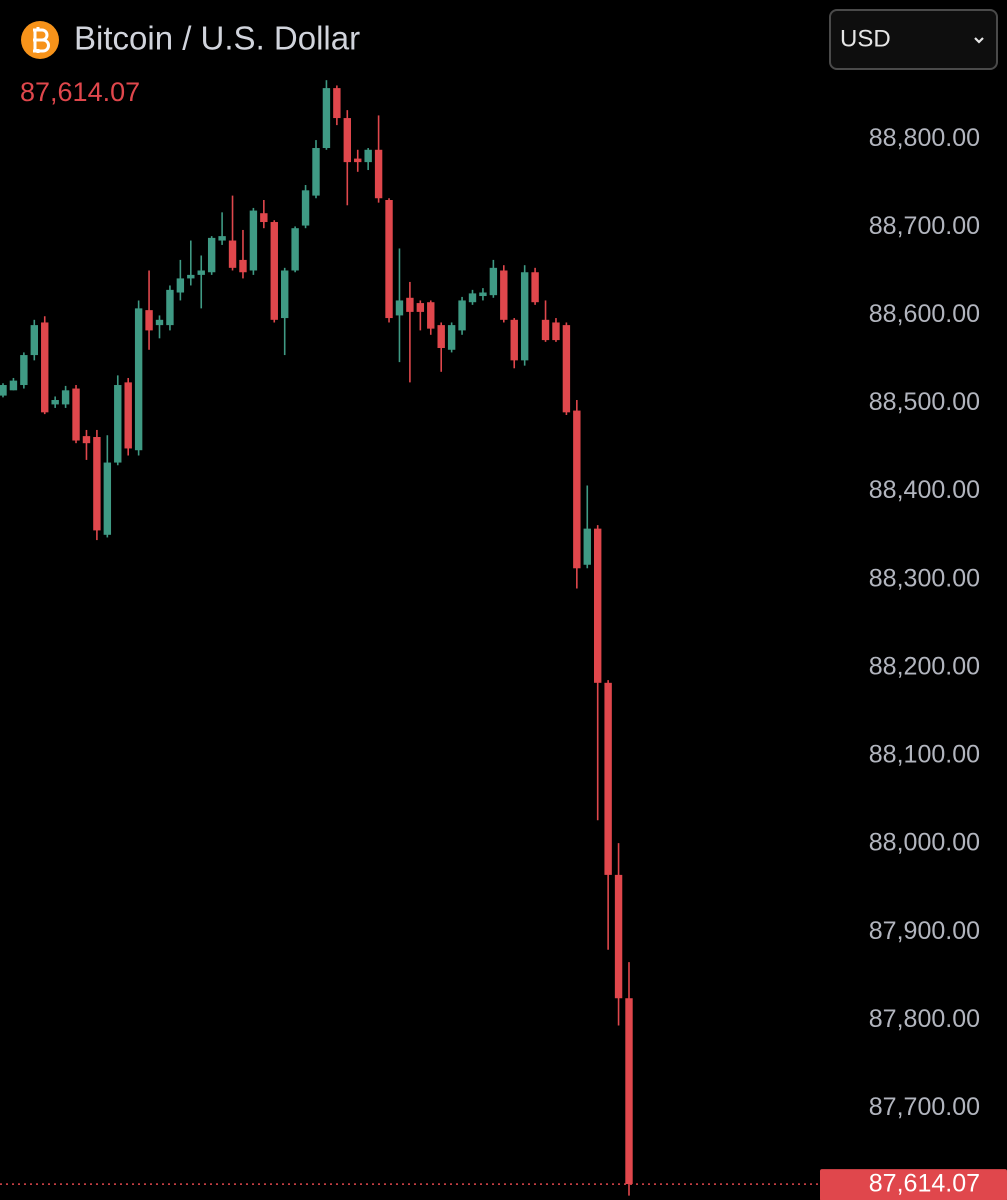 The image size is (1007, 1200). Describe the element at coordinates (924, 402) in the screenshot. I see `y-tick-label: 88,500.00` at that location.